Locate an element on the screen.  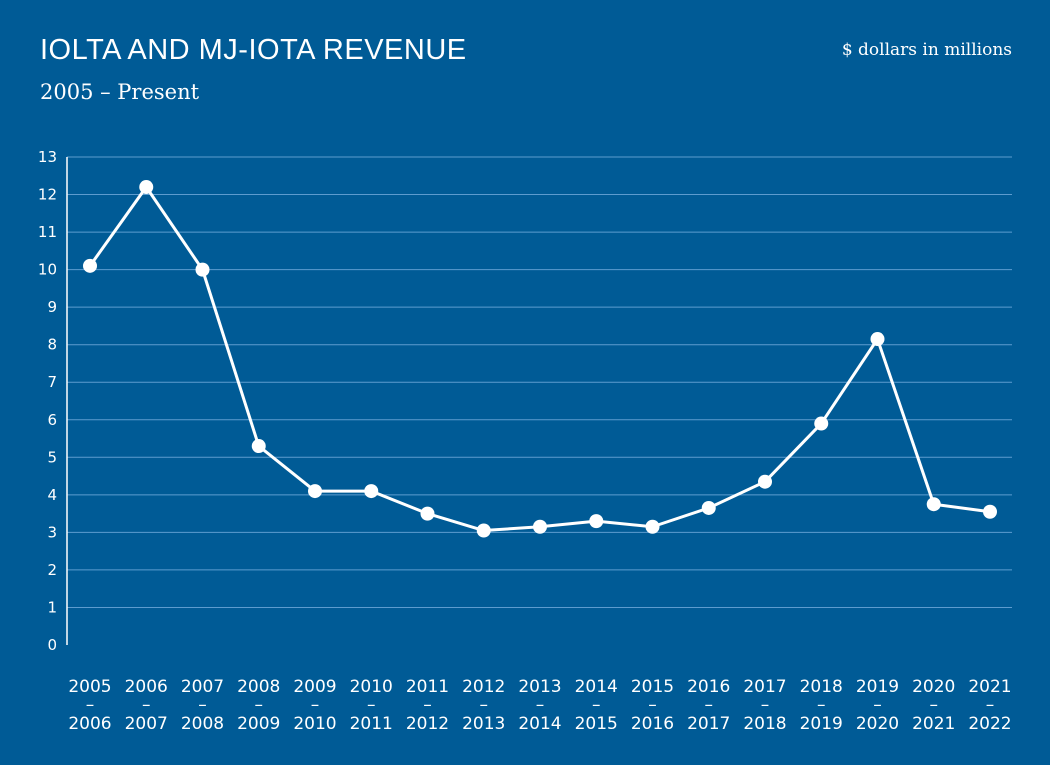
x-tick-label-top: 2010 is located at coordinates (371, 687).